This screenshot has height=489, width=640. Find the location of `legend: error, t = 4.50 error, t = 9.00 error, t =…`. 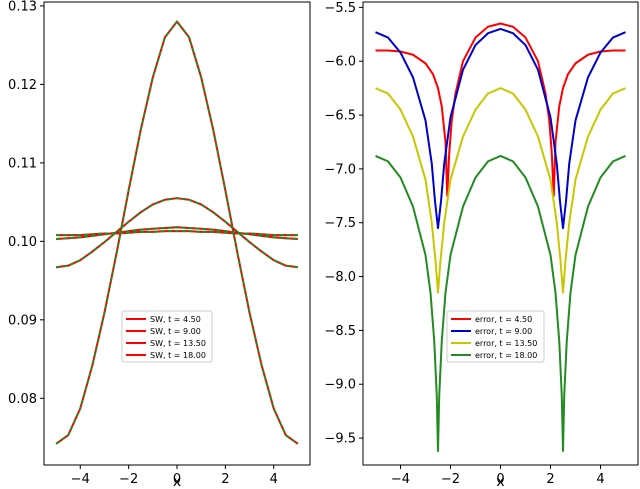

legend: error, t = 4.50 error, t = 9.00 error, t =… is located at coordinates (495, 336).